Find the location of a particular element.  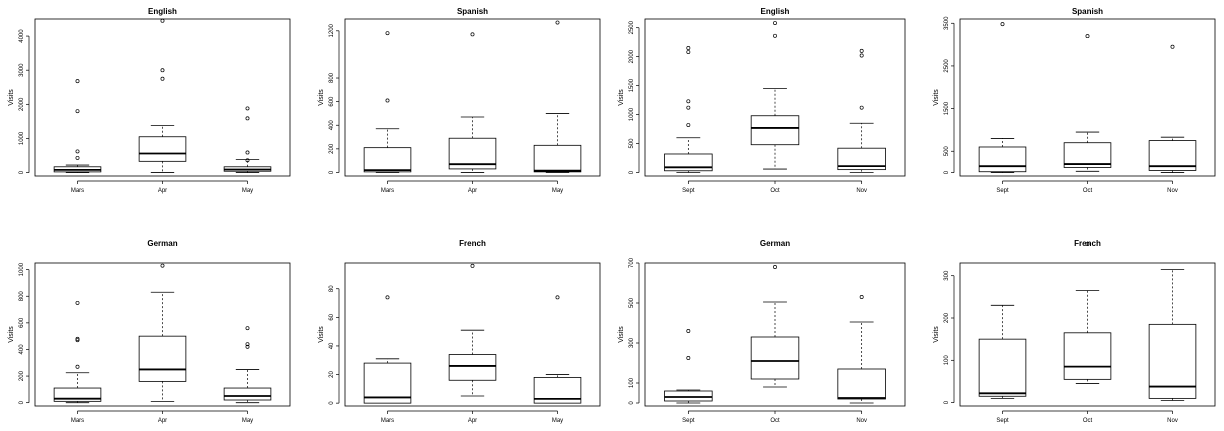

y-axis: 0 100 300 500 700 is located at coordinates (634, 331).